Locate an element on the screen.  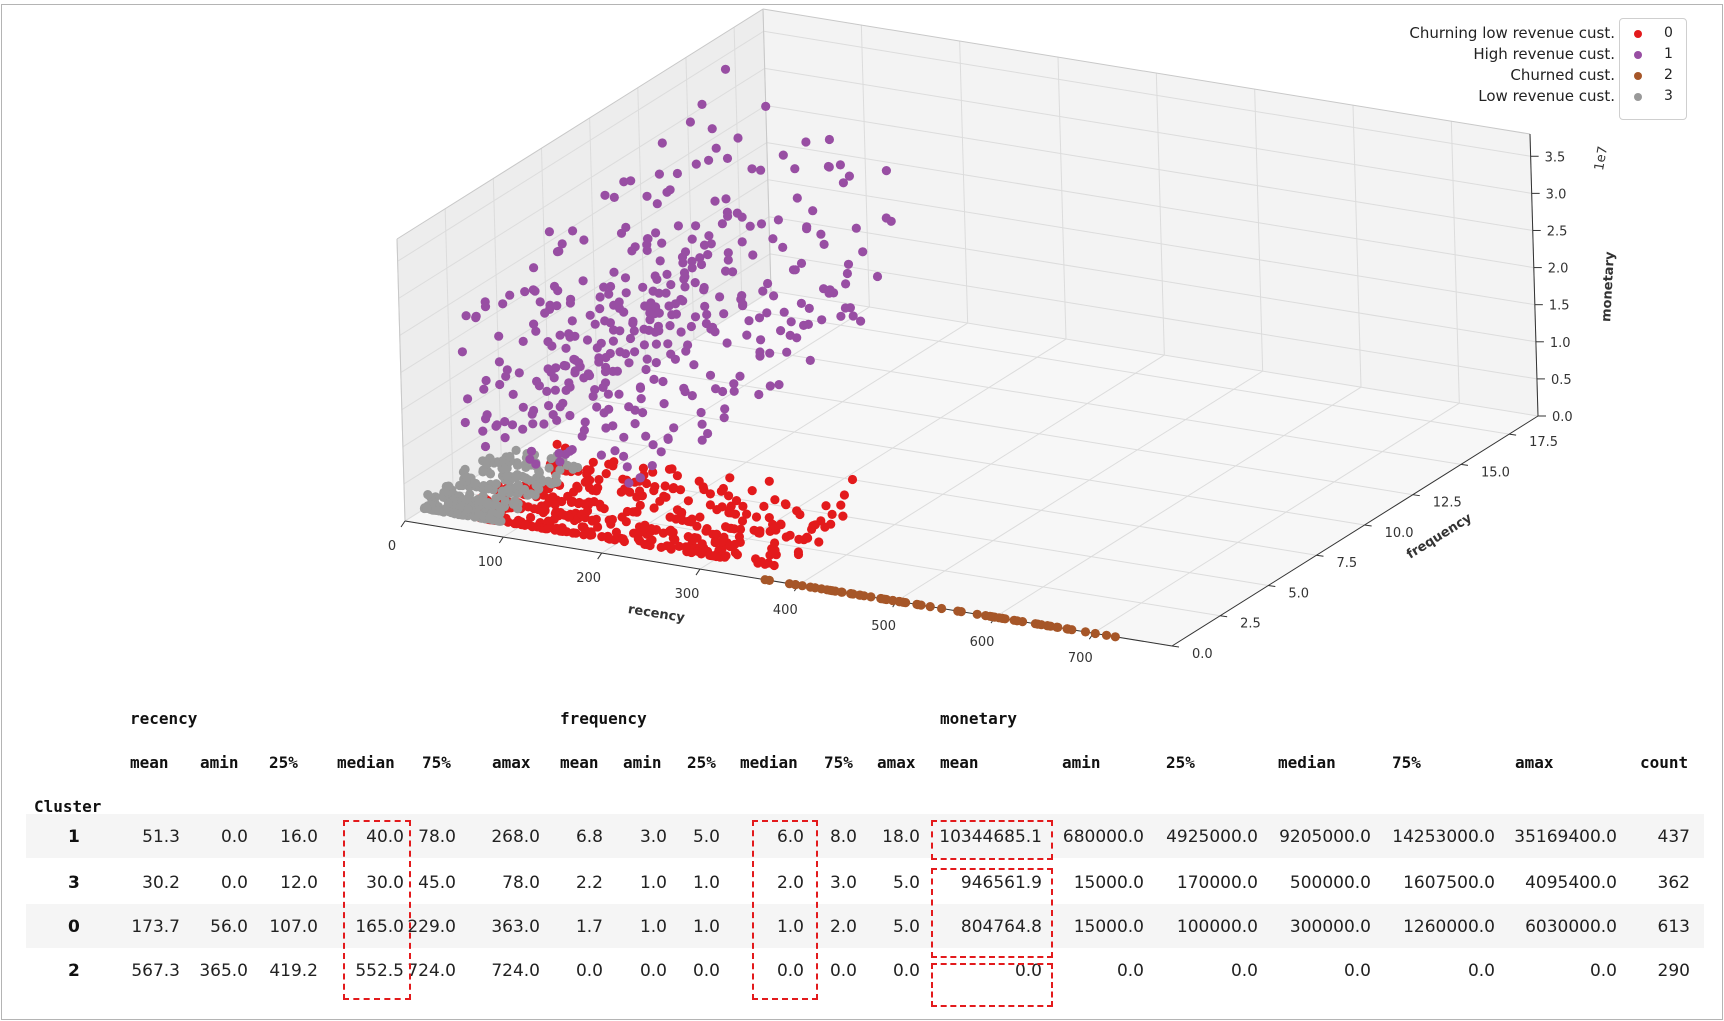
table-cell: 35169400.0 is located at coordinates (1565, 837).